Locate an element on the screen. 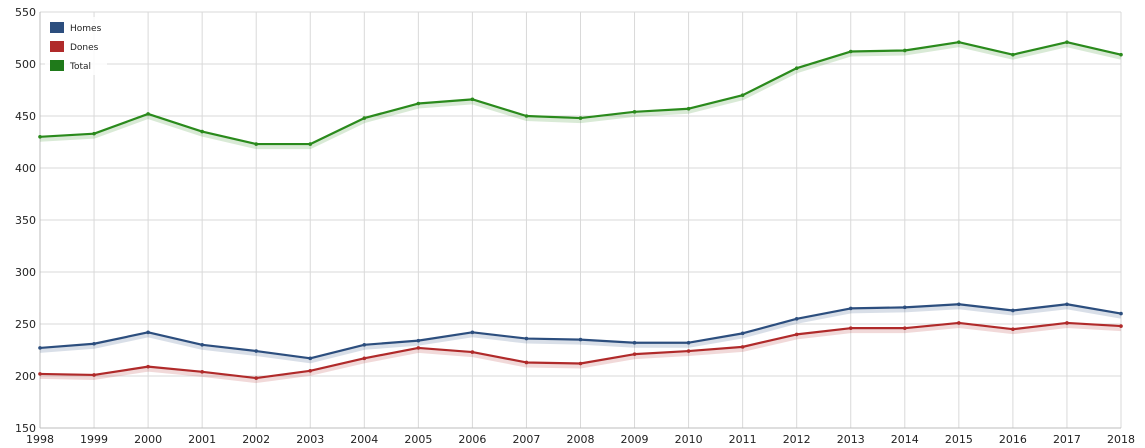 The image size is (1145, 448). x-tick-label: 2003 is located at coordinates (310, 439).